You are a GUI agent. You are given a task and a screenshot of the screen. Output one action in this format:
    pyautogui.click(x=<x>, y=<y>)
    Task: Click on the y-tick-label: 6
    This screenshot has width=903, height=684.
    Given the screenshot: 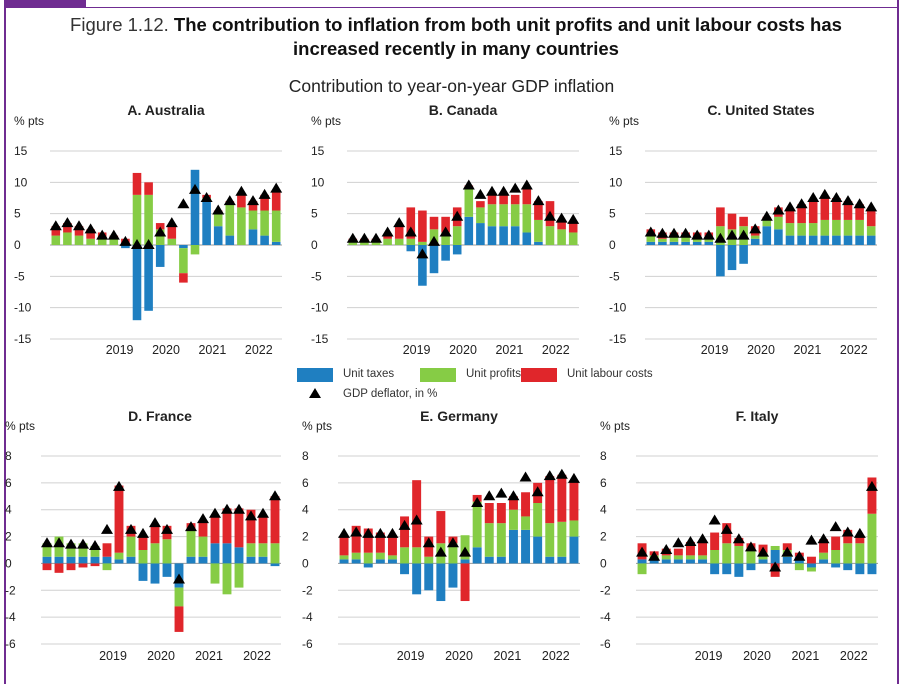 What is the action you would take?
    pyautogui.click(x=8, y=483)
    